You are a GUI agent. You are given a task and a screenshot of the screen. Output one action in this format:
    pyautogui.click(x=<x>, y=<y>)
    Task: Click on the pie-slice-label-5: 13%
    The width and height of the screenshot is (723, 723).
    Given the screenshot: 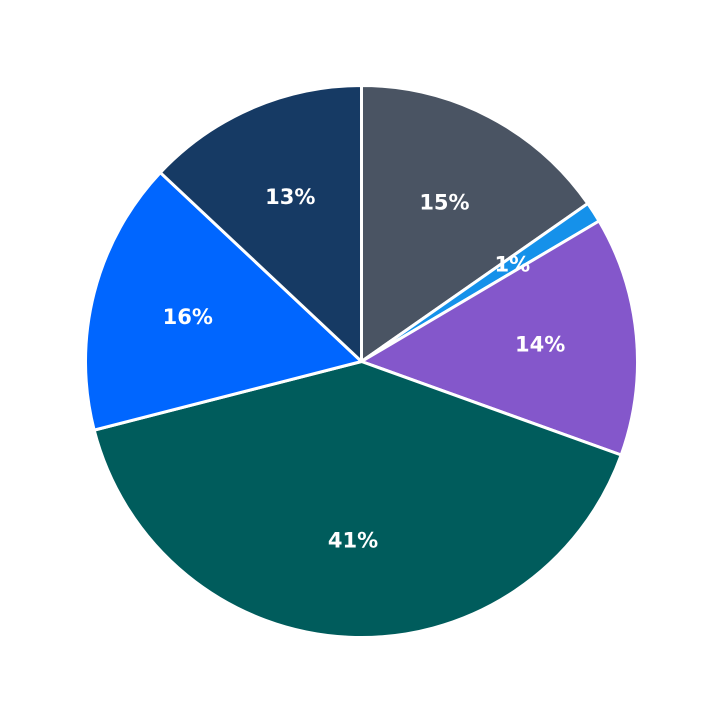 What is the action you would take?
    pyautogui.click(x=290, y=197)
    